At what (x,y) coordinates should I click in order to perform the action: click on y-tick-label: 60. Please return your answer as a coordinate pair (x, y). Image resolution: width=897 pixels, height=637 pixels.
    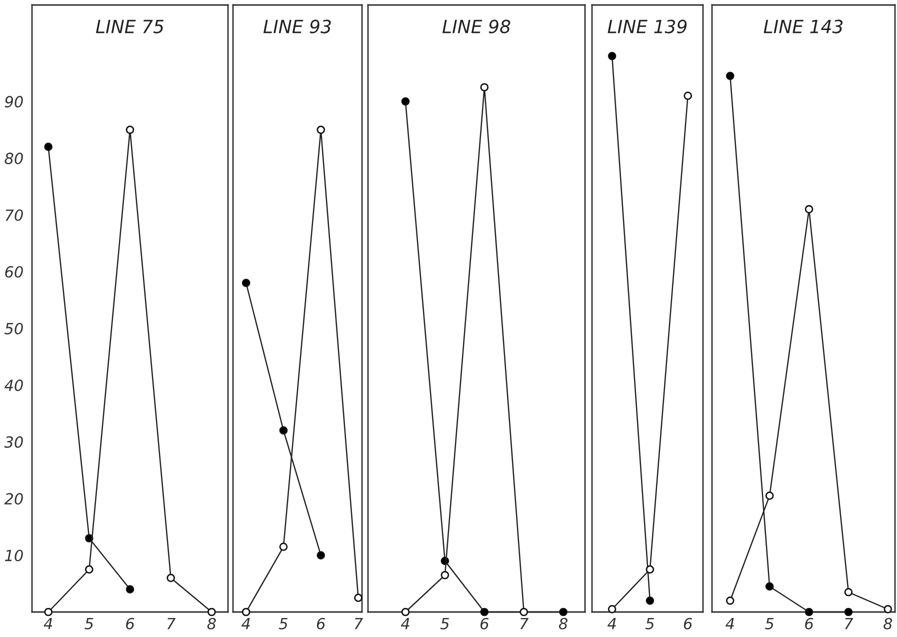
    Looking at the image, I should click on (14, 272).